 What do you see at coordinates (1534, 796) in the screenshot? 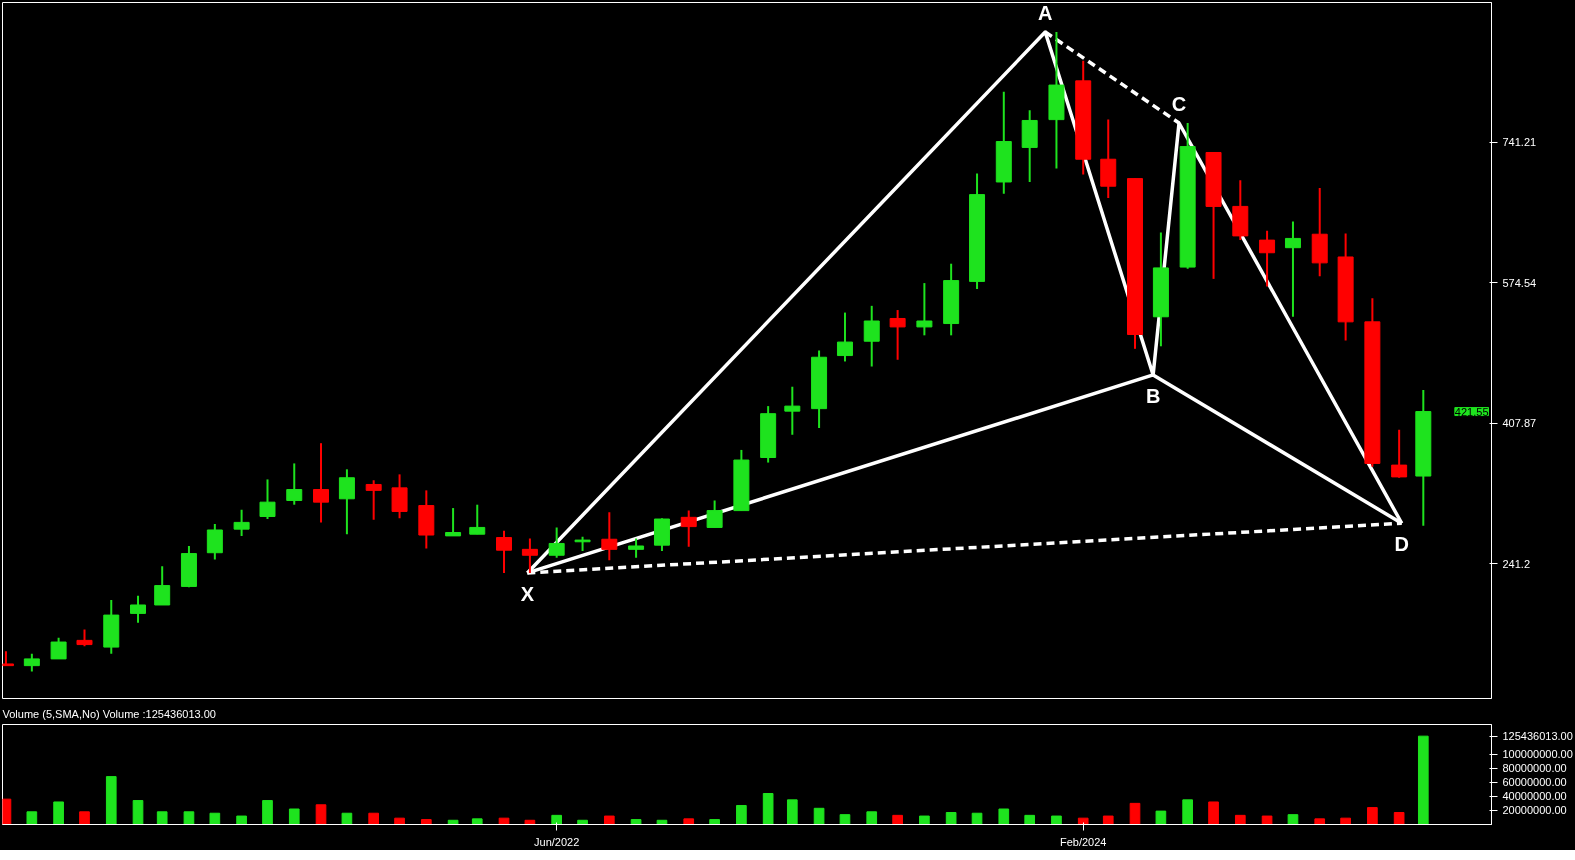
I see `y-tick-label: 40000000.00` at bounding box center [1534, 796].